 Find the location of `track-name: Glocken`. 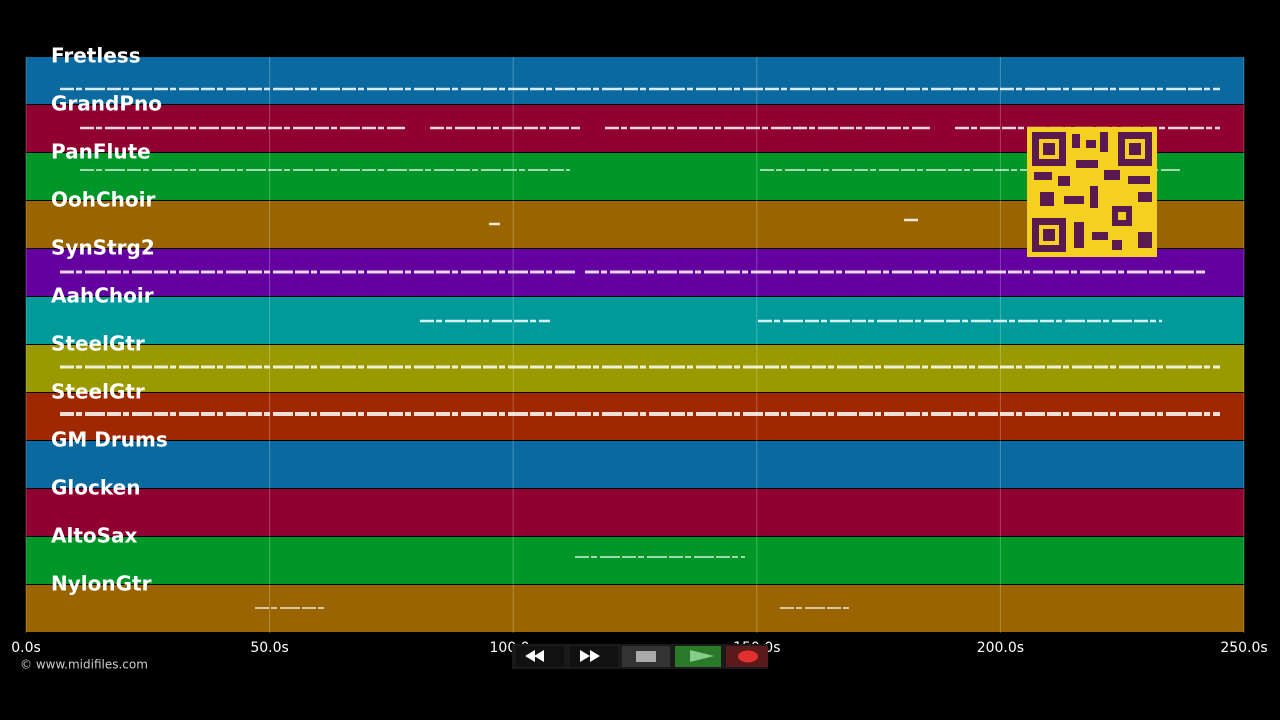

track-name: Glocken is located at coordinates (95, 488).